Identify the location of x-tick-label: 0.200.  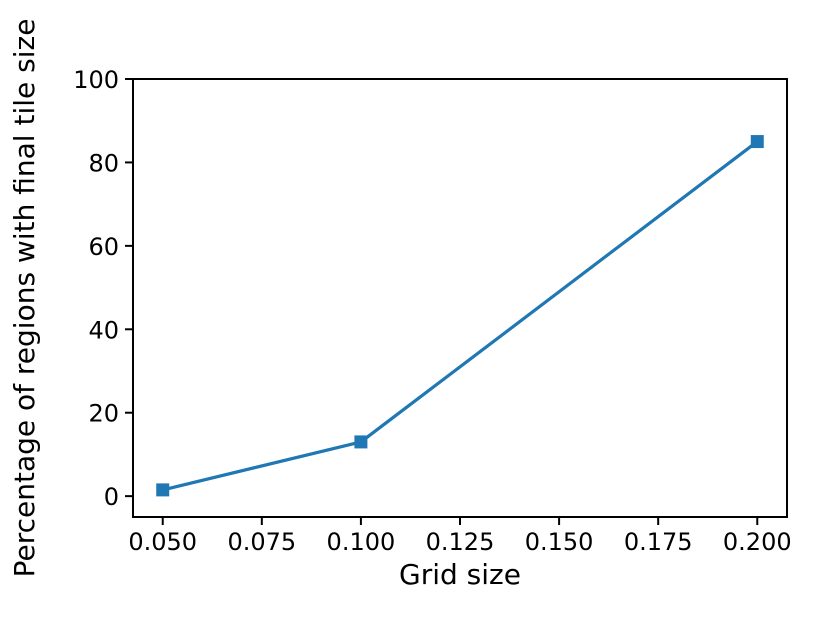
(757, 542).